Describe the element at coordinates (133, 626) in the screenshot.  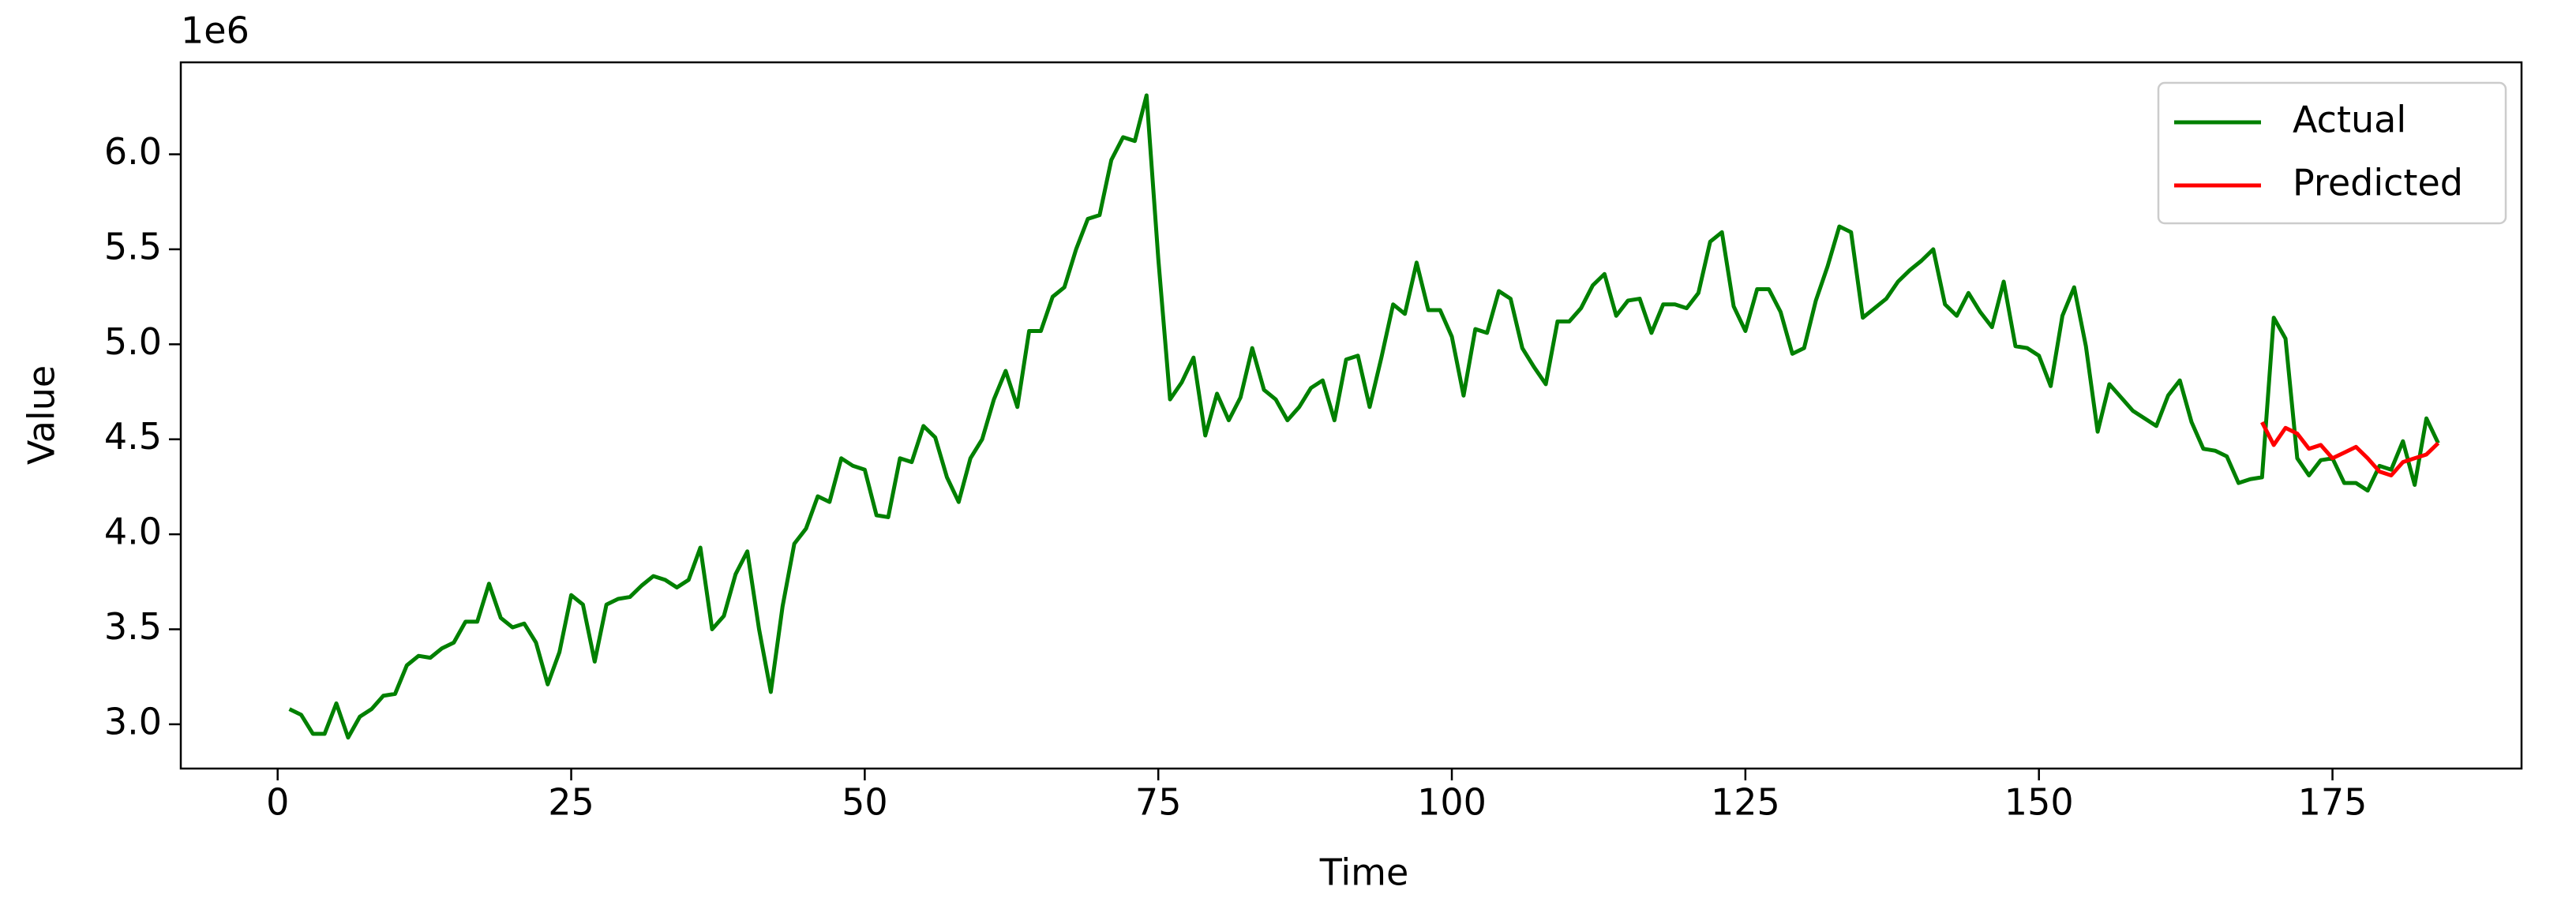
I see `y-tick-label: 3.5` at that location.